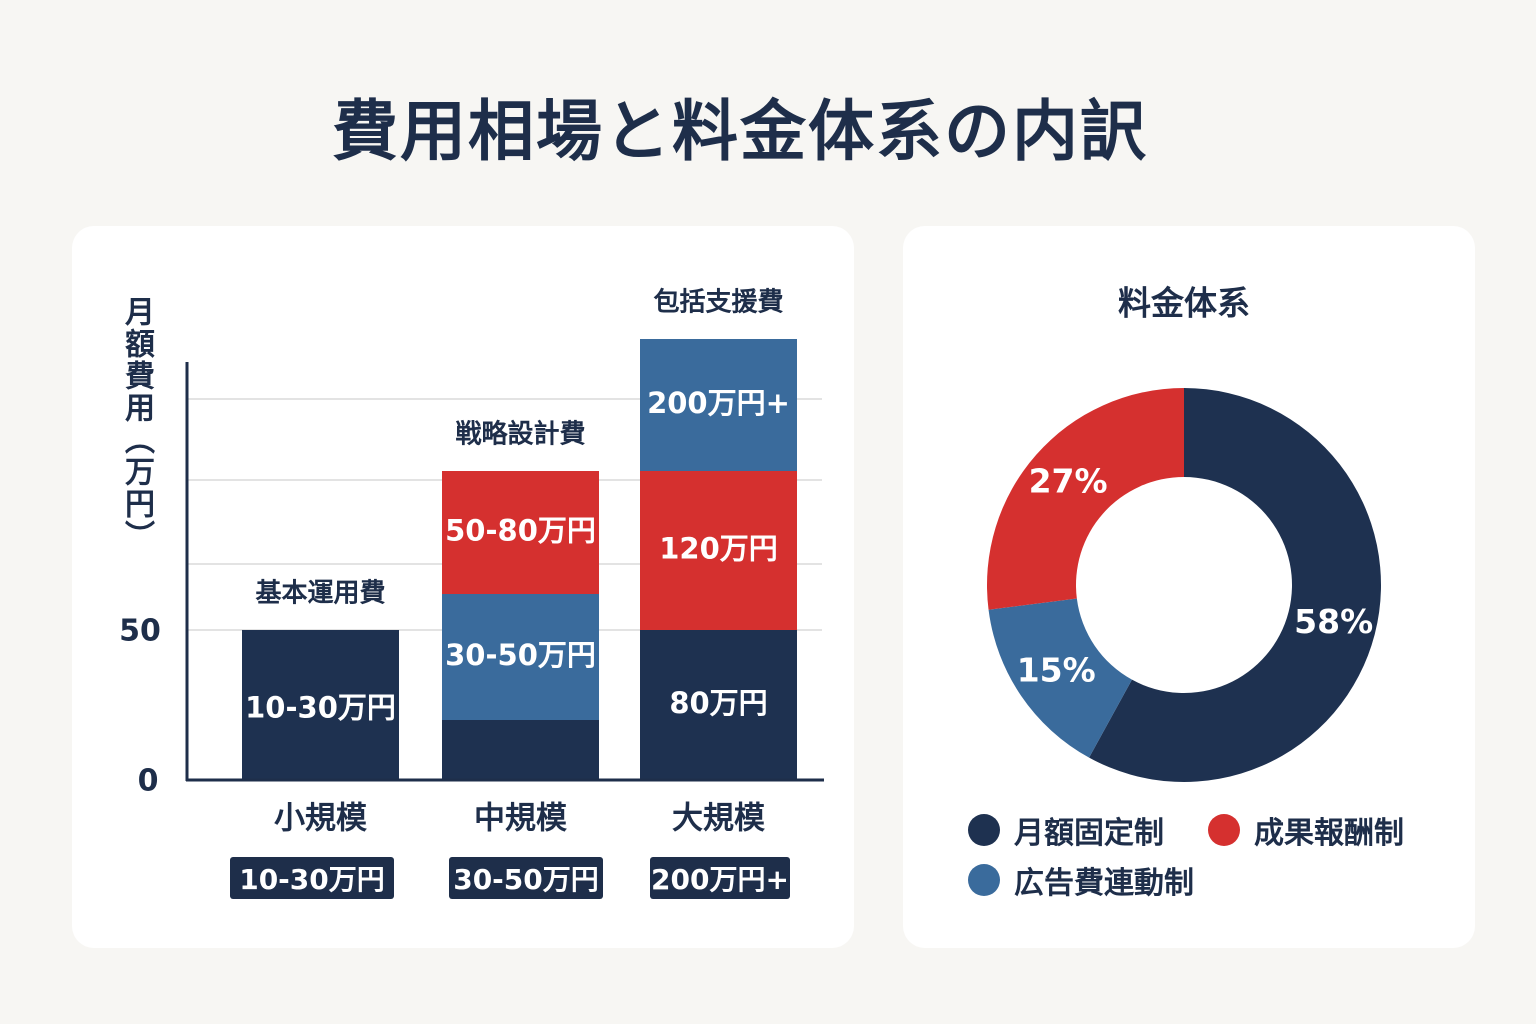 This screenshot has width=1536, height=1024. I want to click on y-tick-label-0: 0, so click(148, 781).